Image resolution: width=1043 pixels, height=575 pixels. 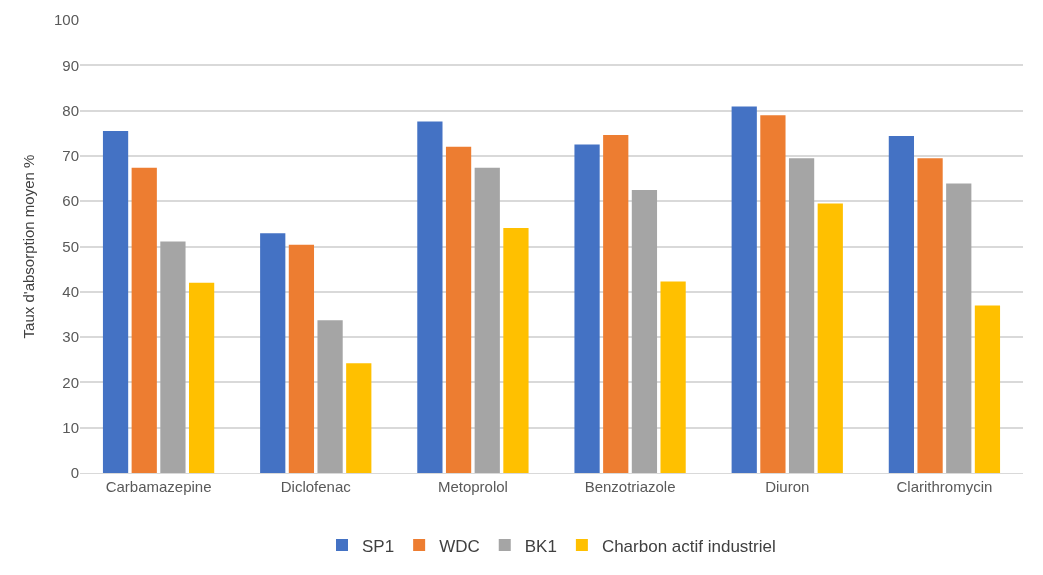 What do you see at coordinates (540, 546) in the screenshot?
I see `legend-label: BK1` at bounding box center [540, 546].